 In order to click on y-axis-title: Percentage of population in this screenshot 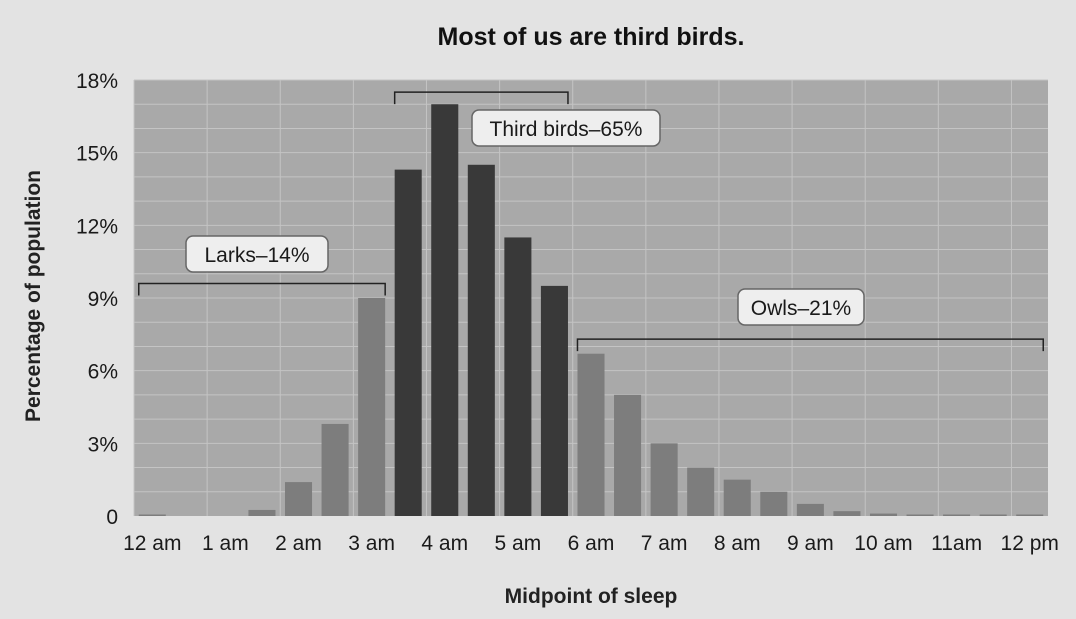, I will do `click(33, 296)`.